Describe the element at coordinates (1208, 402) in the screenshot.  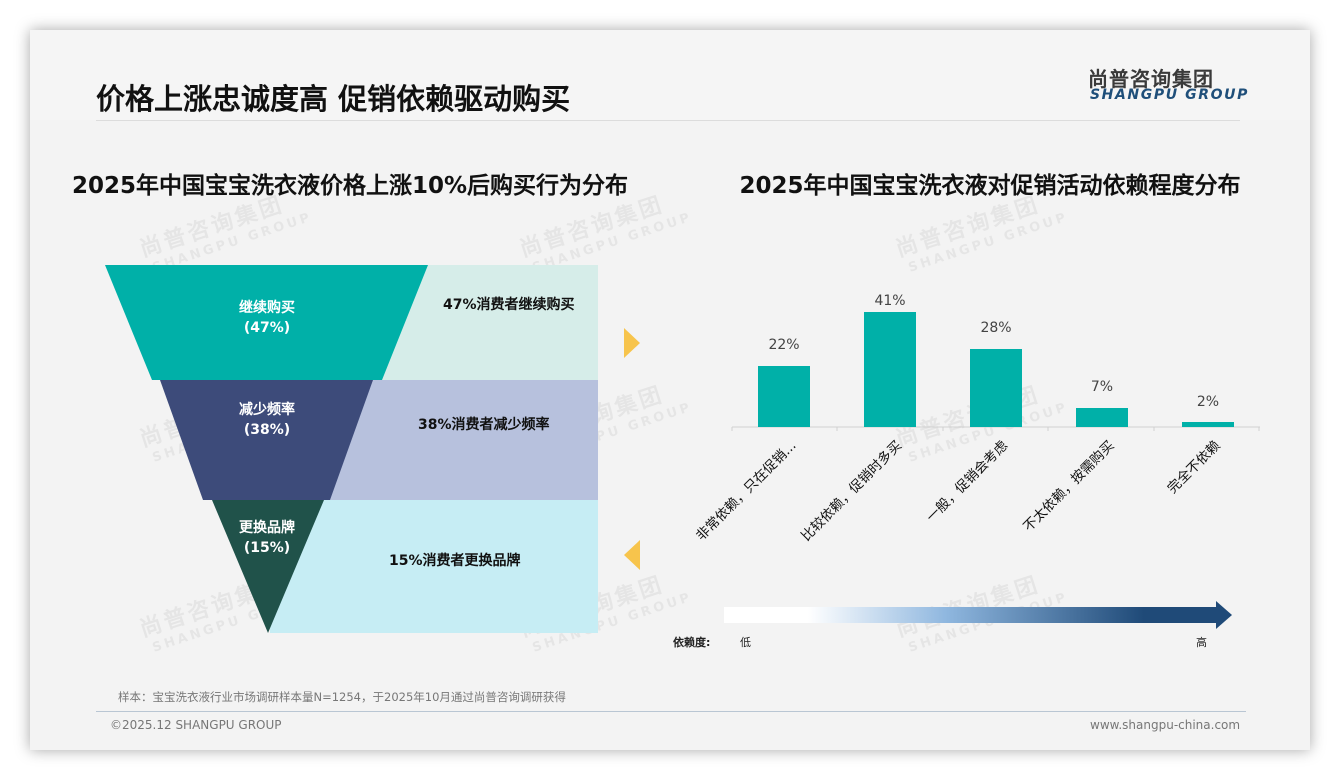
I see `bar-value-5: 2%` at that location.